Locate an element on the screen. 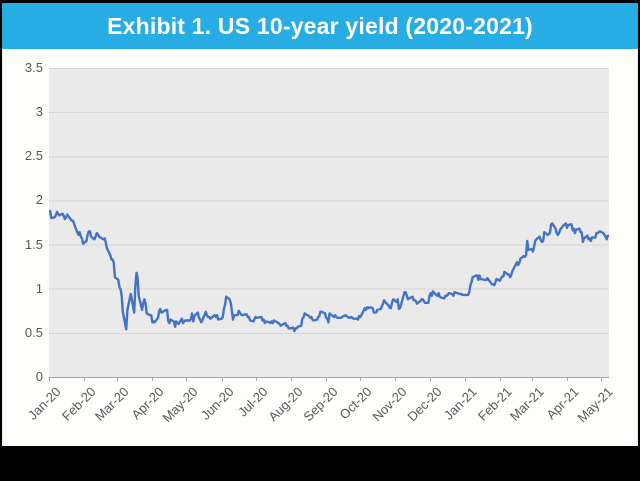 The height and width of the screenshot is (481, 640). x-tick-label: Feb-20 is located at coordinates (79, 404).